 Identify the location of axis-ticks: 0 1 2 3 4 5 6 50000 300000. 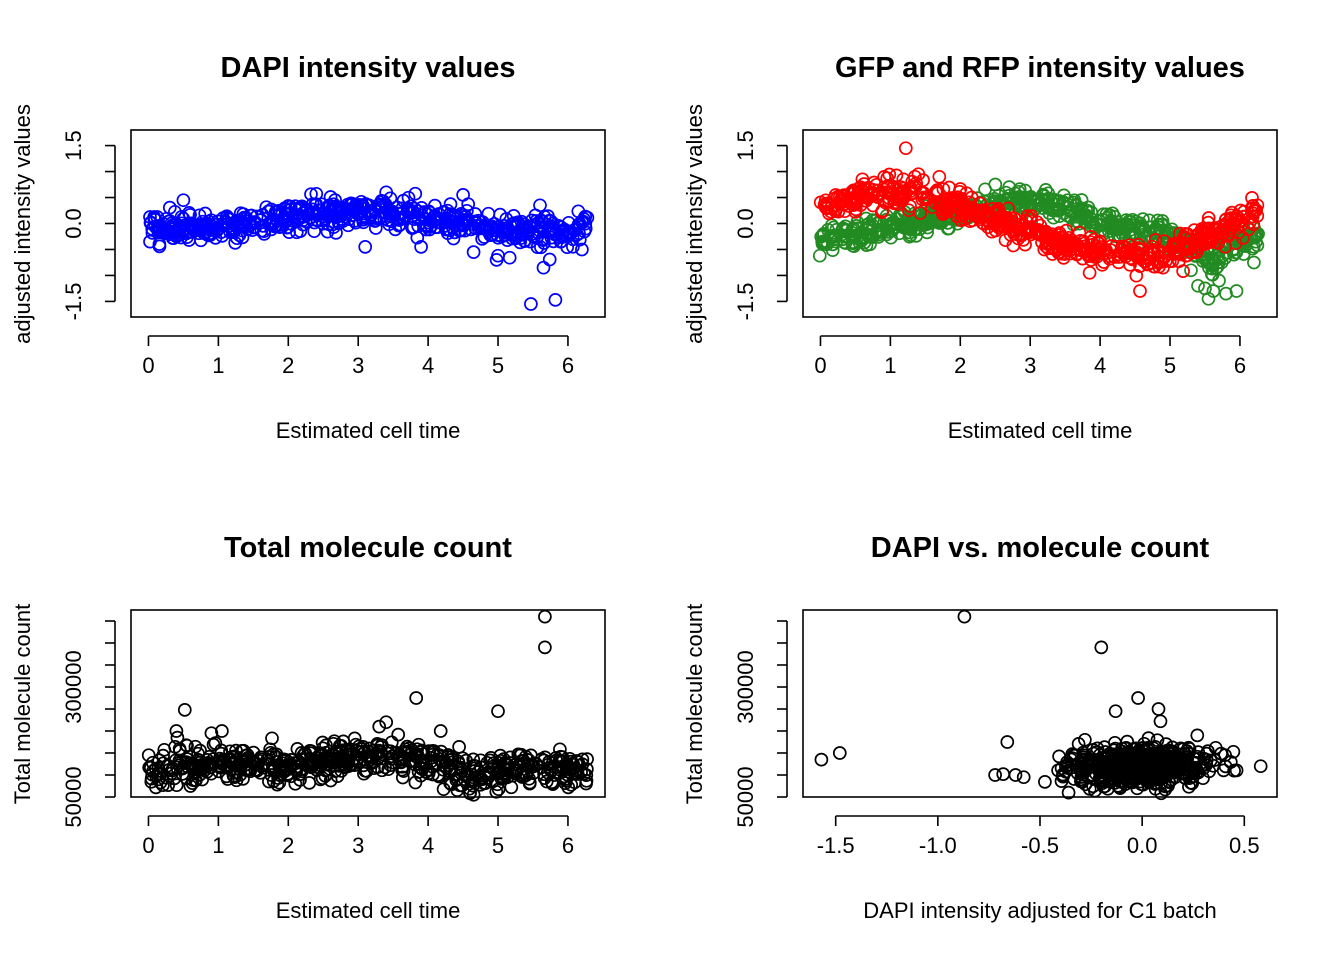
(317, 739).